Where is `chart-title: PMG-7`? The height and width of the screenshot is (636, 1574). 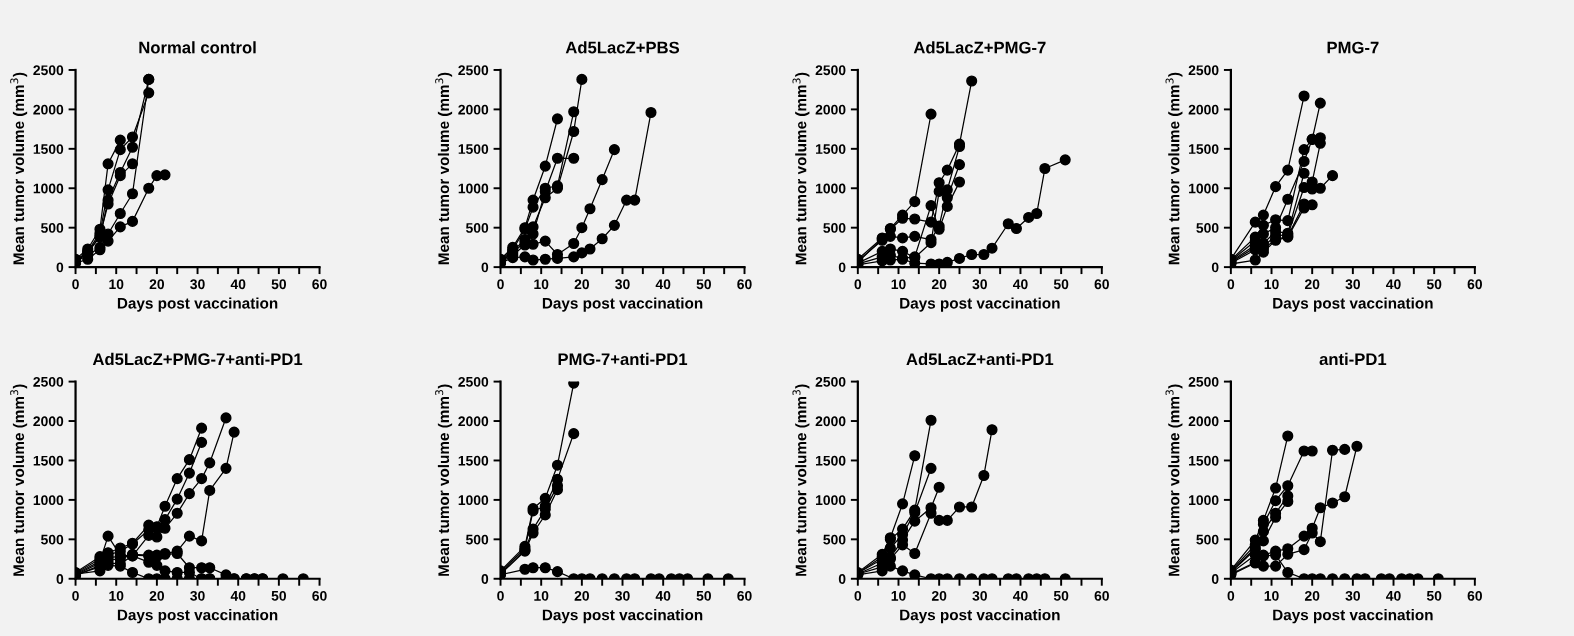
chart-title: PMG-7 is located at coordinates (1353, 47).